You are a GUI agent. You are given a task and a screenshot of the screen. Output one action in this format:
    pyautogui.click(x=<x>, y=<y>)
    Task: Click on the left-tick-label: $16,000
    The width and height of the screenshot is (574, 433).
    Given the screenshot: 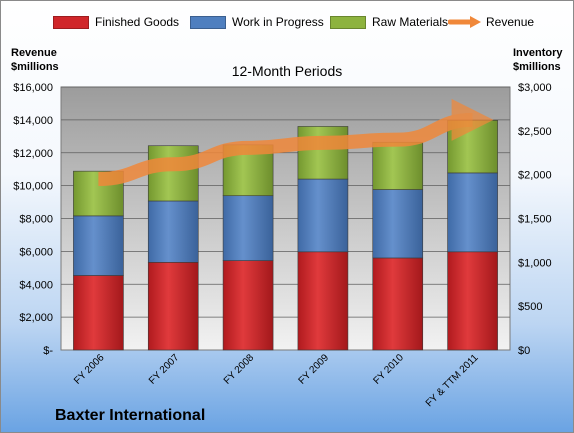 What is the action you would take?
    pyautogui.click(x=33, y=88)
    